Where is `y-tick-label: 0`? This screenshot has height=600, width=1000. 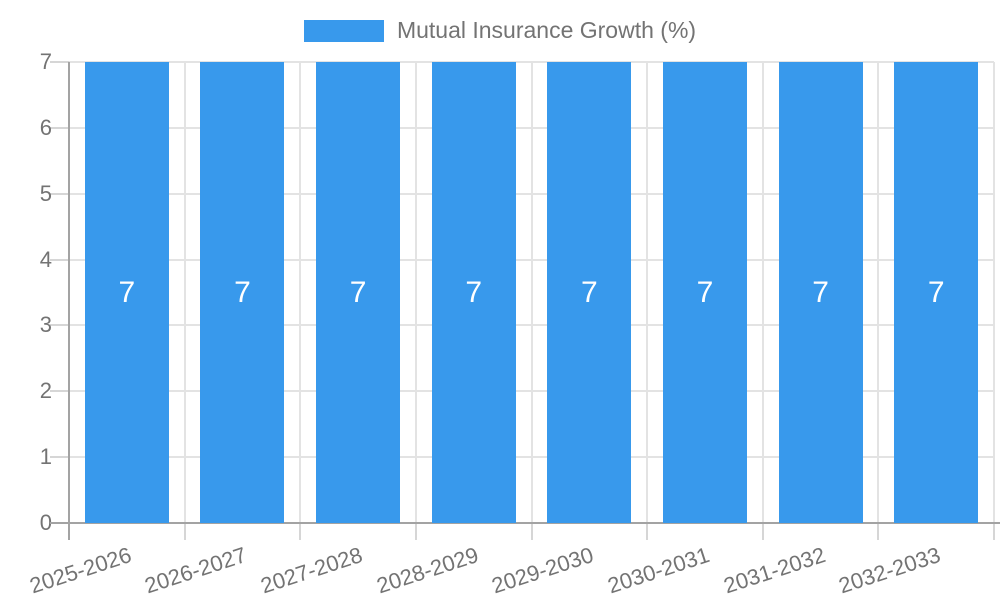 y-tick-label: 0 is located at coordinates (45, 522).